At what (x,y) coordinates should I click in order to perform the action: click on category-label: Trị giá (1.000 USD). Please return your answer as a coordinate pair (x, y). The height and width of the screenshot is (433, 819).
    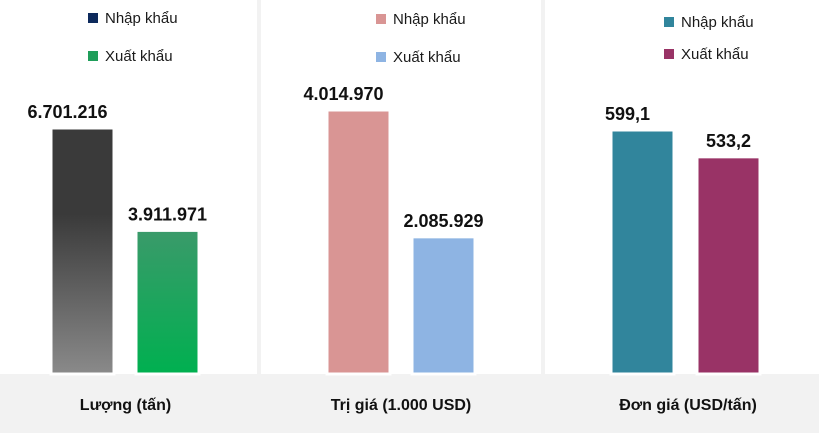
    Looking at the image, I should click on (401, 405).